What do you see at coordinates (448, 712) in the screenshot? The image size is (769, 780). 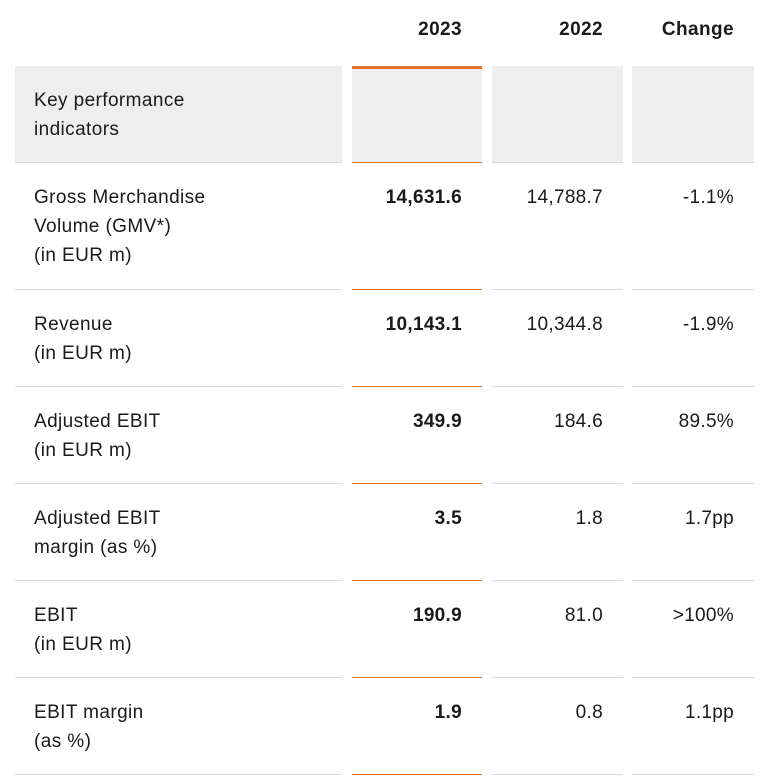 I see `value-2023: 1.9` at bounding box center [448, 712].